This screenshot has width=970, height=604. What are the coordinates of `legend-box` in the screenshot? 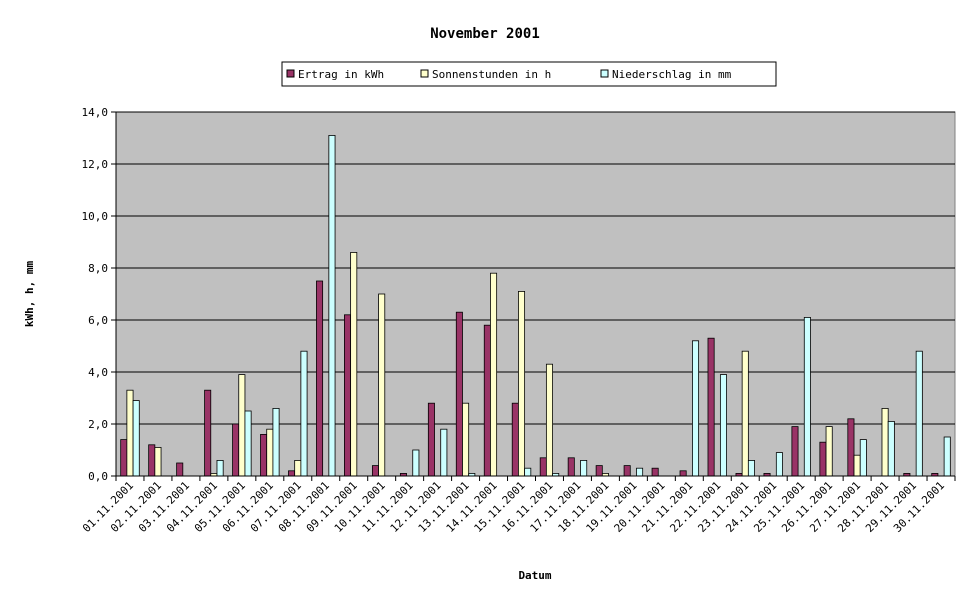 It's located at (529, 74).